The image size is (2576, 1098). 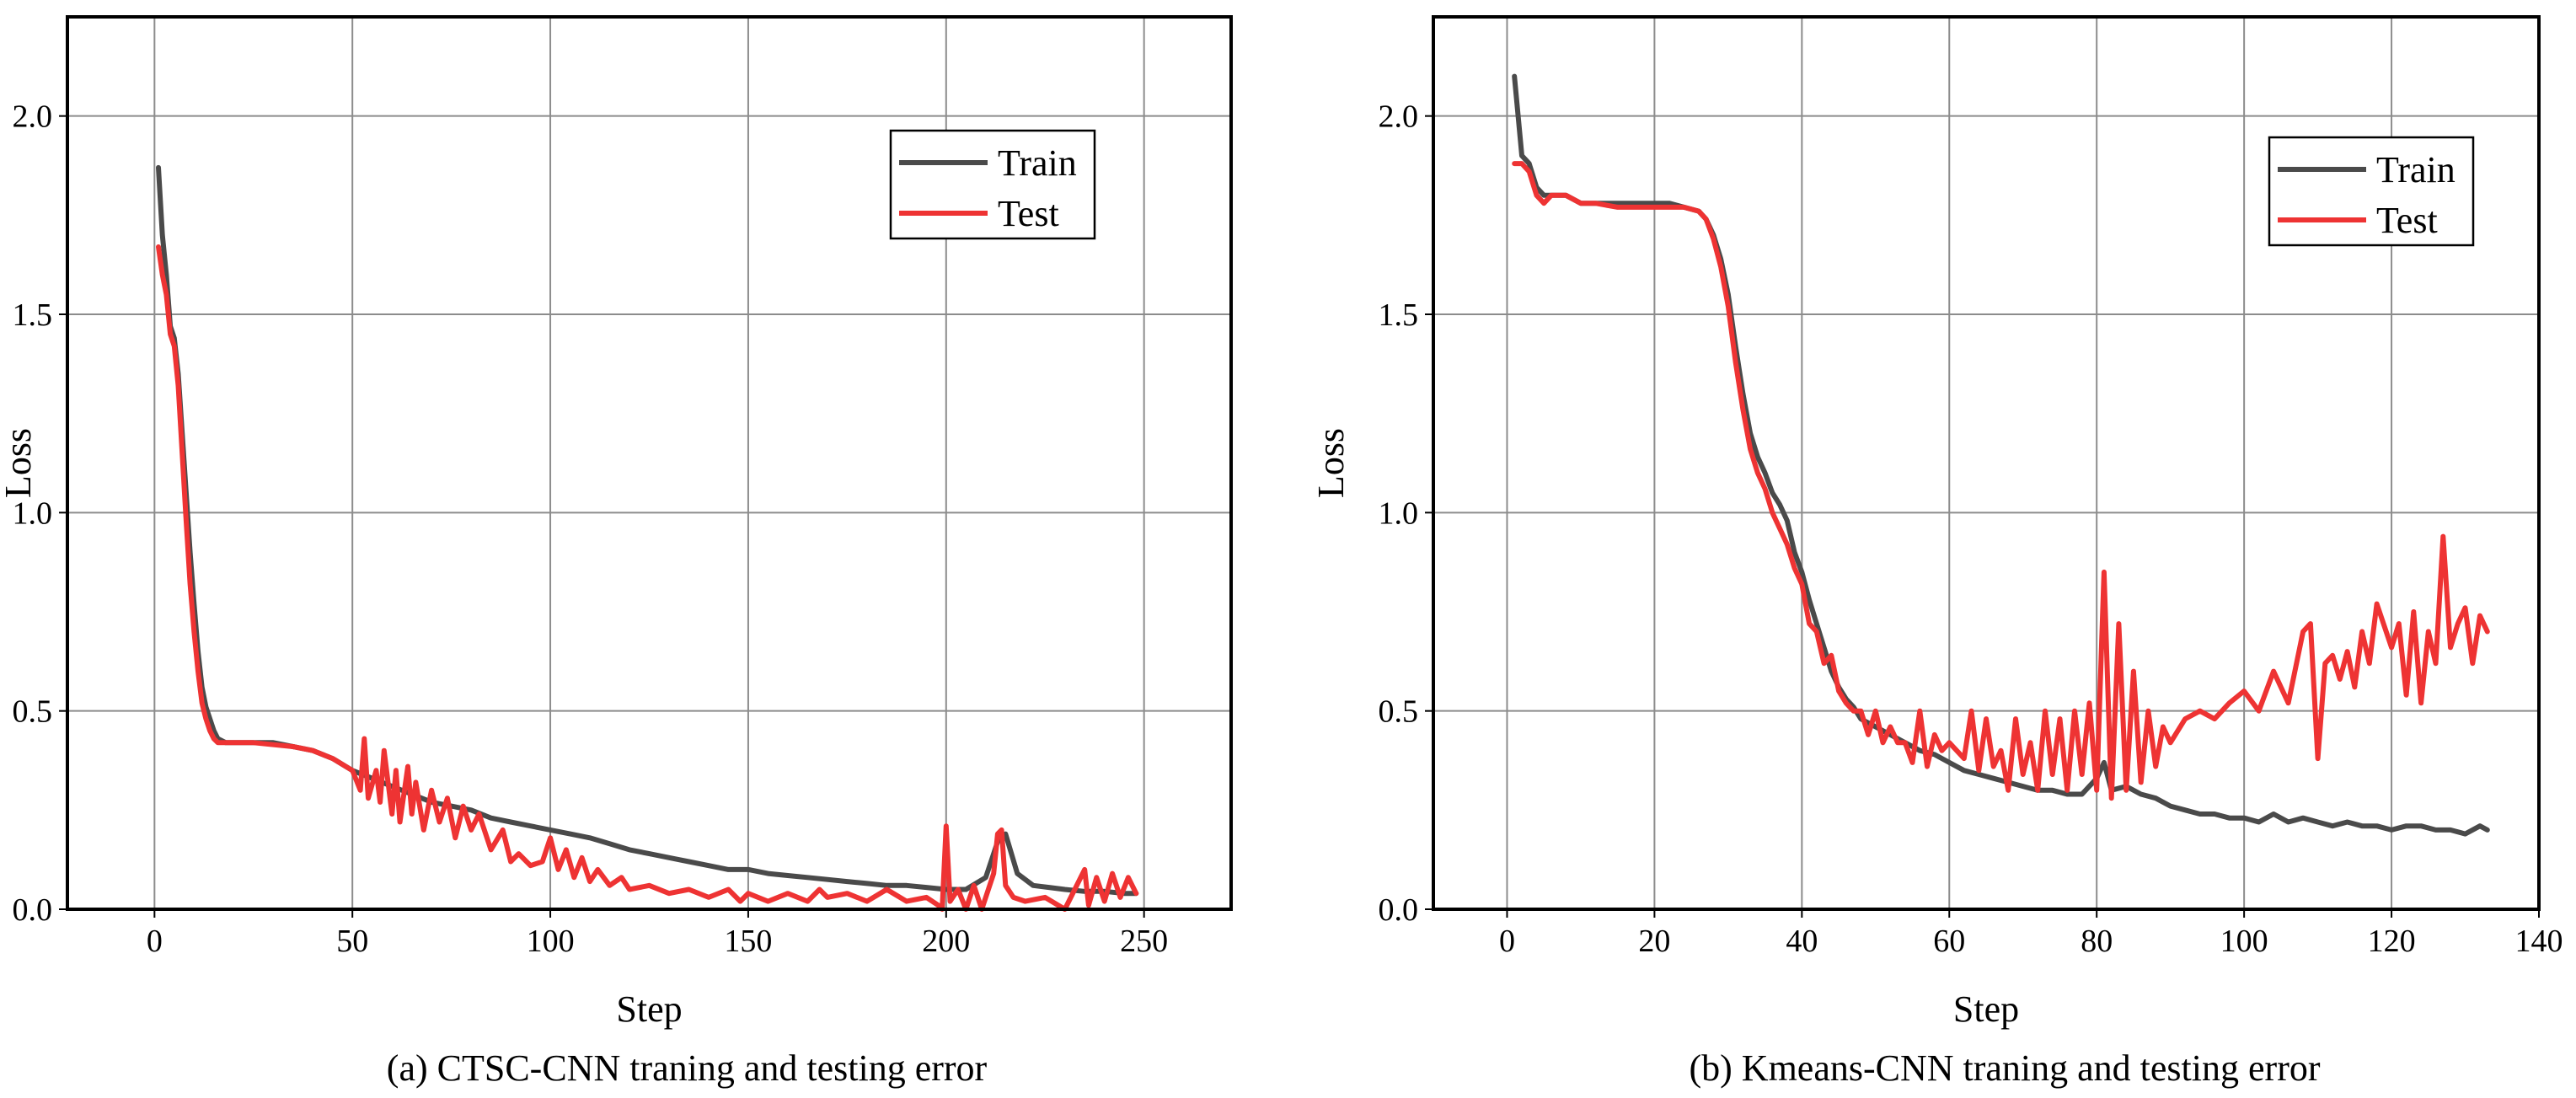 What do you see at coordinates (2539, 941) in the screenshot?
I see `chart-b-x-tick-label: 140` at bounding box center [2539, 941].